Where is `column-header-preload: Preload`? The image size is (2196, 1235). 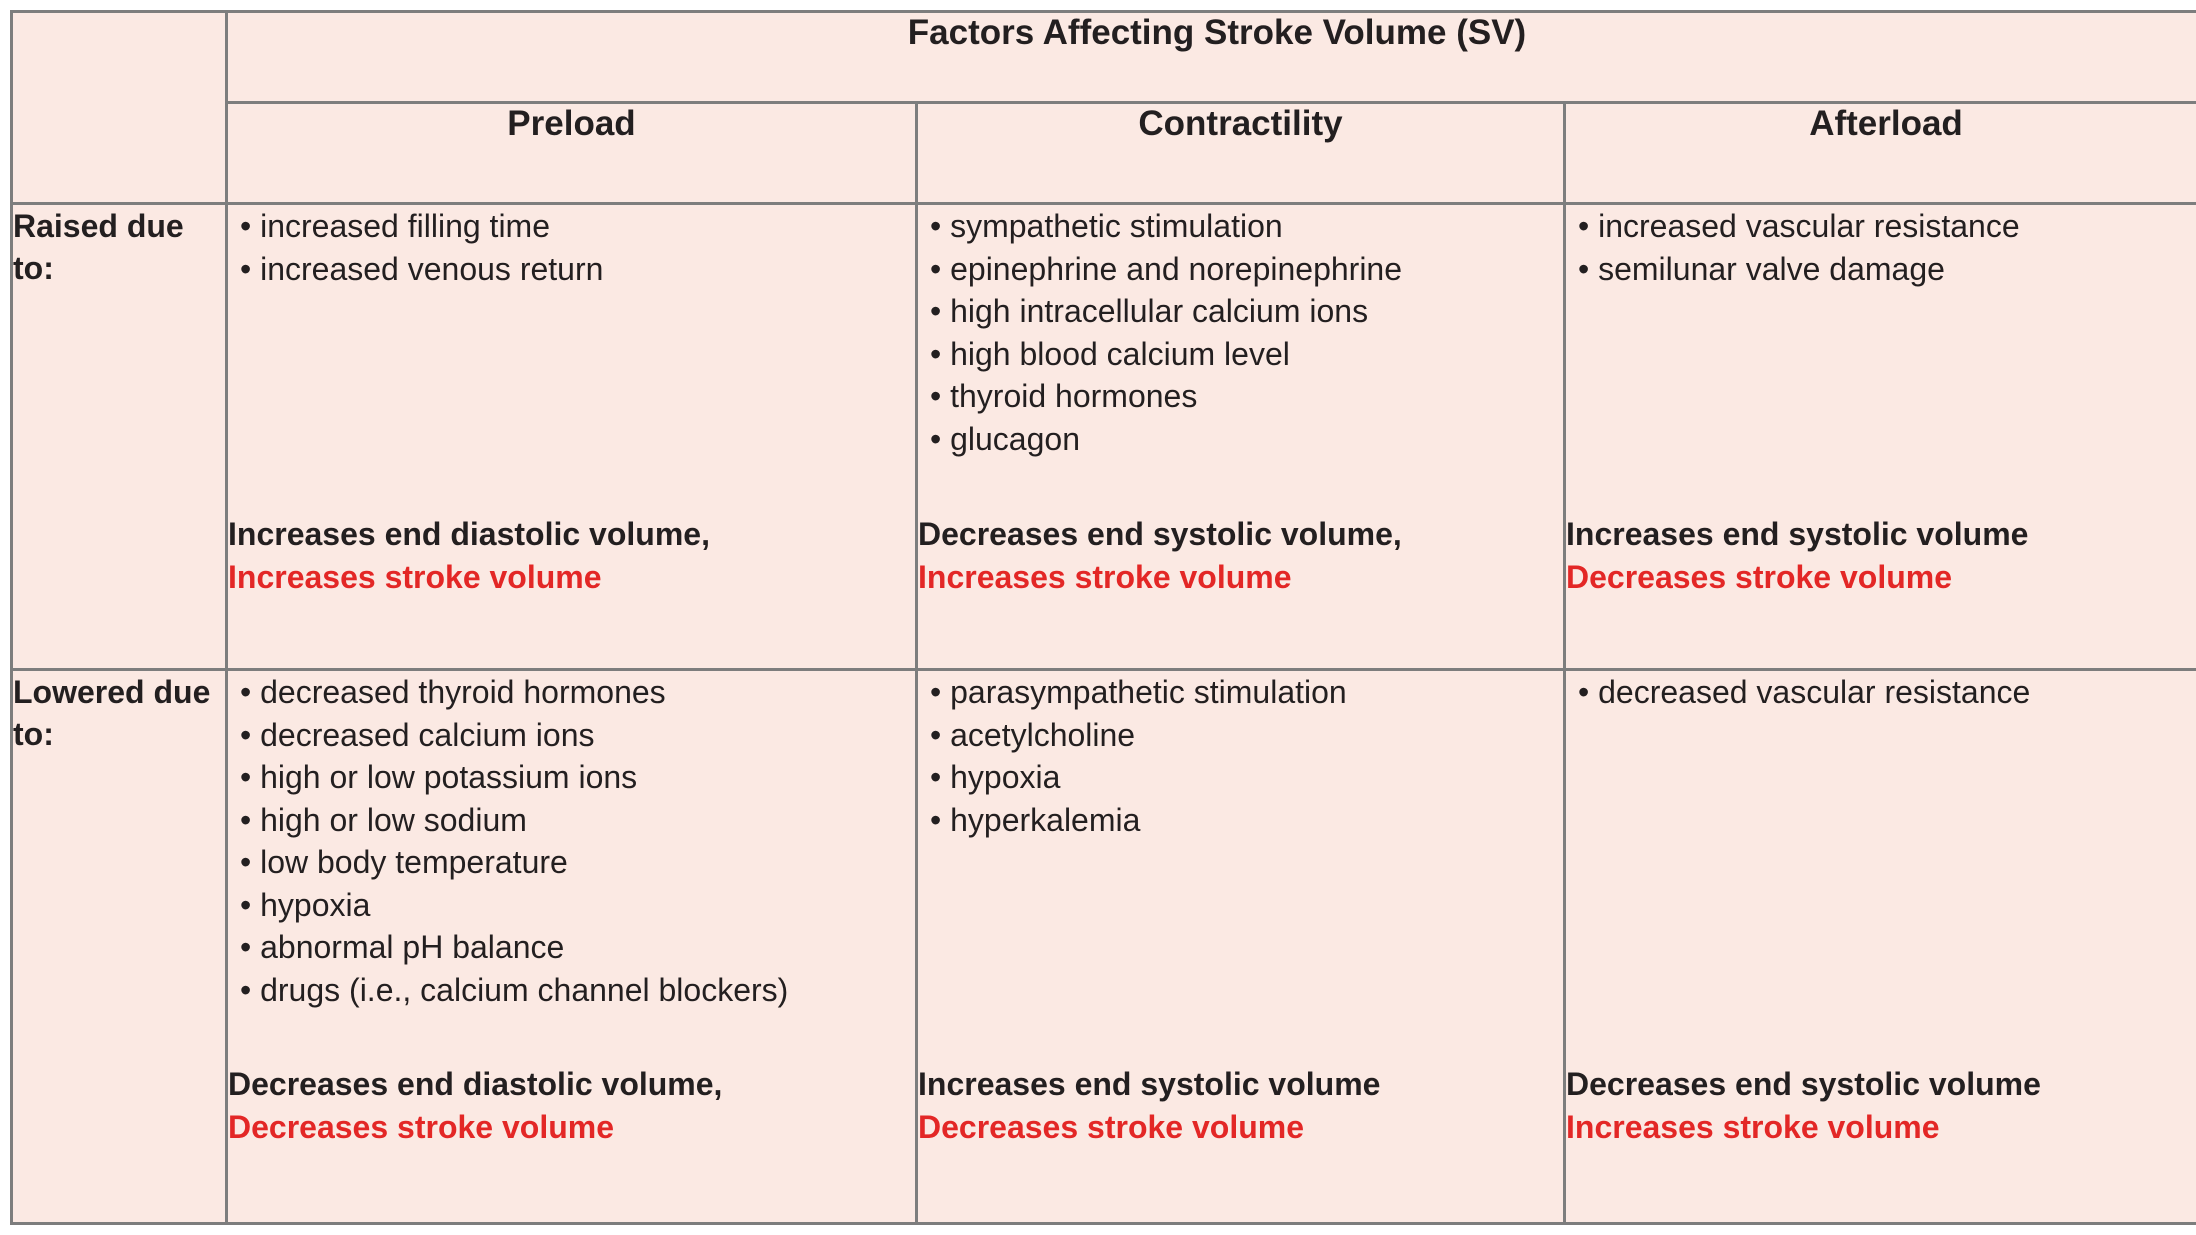 column-header-preload: Preload is located at coordinates (572, 153).